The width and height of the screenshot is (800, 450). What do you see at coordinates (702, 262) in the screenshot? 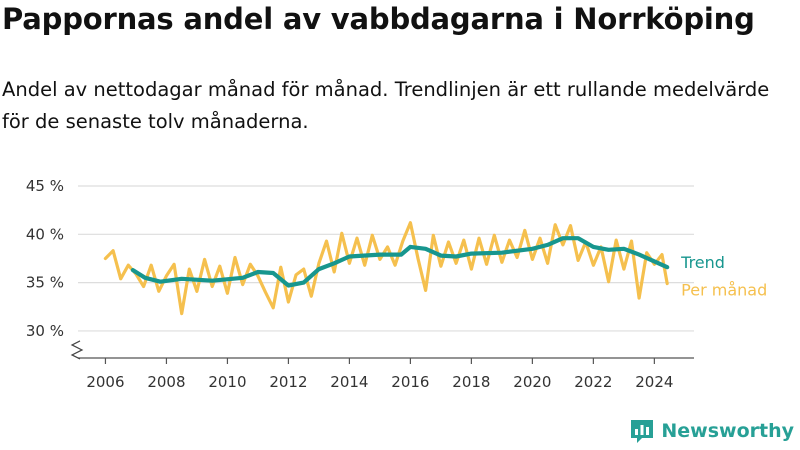
I see `series-label-1: Trend` at bounding box center [702, 262].